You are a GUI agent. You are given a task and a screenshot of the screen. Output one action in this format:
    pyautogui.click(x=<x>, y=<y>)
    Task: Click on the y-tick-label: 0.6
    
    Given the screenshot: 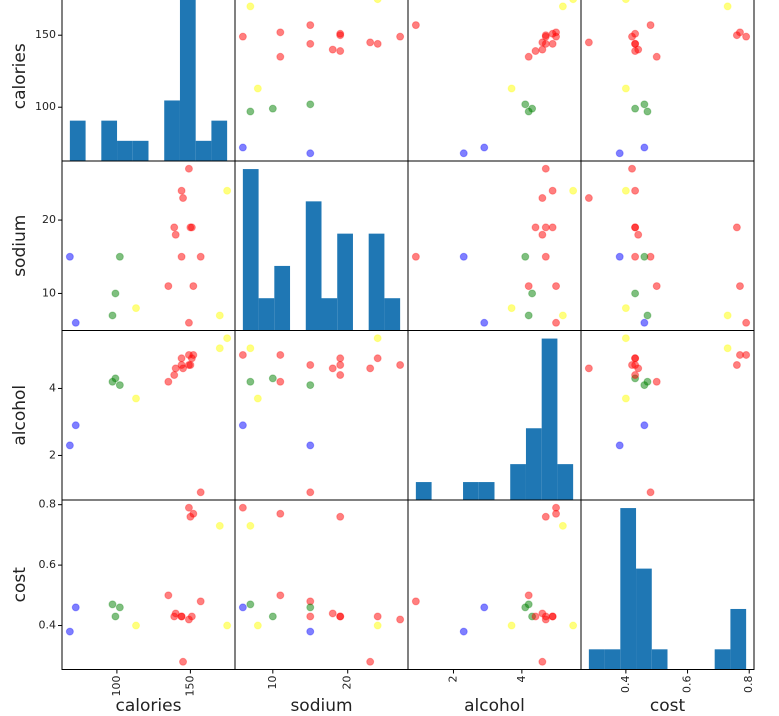 What is the action you would take?
    pyautogui.click(x=48, y=564)
    